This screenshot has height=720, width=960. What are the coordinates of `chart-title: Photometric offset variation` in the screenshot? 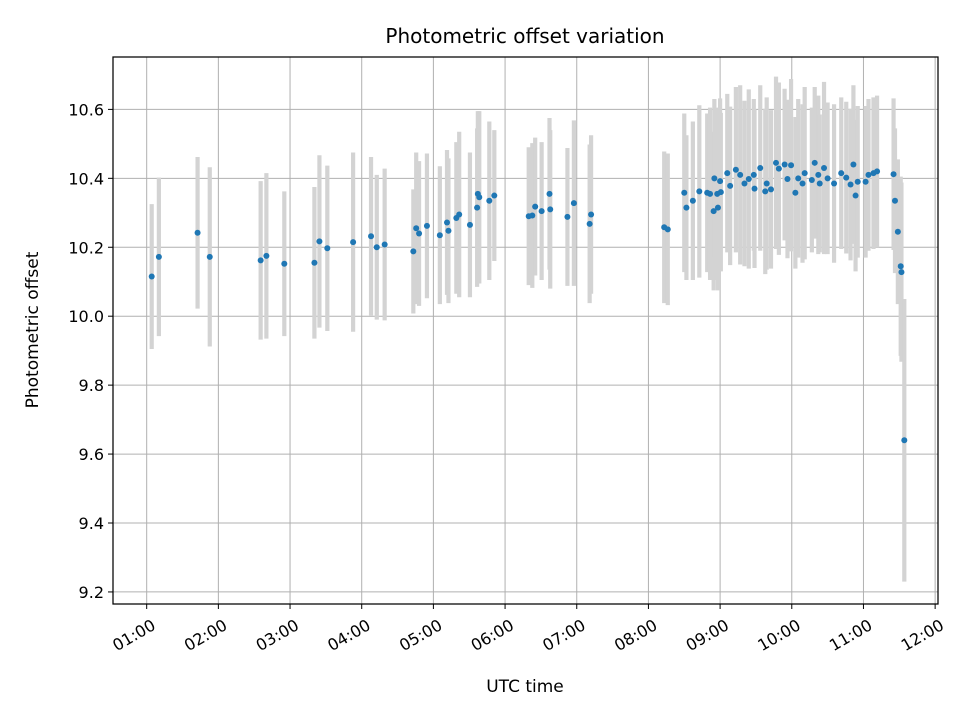 It's located at (524, 36).